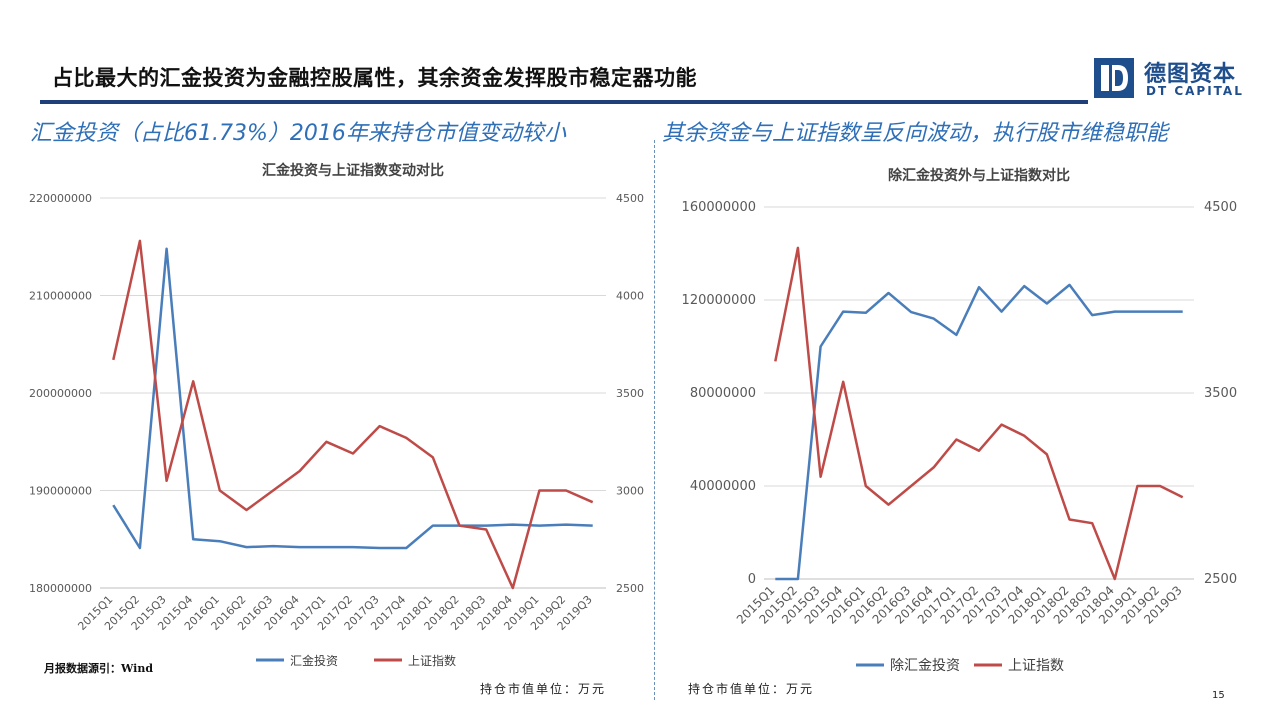  What do you see at coordinates (915, 133) in the screenshot?
I see `right-subheading: 其余资金与上证指数呈反向波动，执行股市维稳职能` at bounding box center [915, 133].